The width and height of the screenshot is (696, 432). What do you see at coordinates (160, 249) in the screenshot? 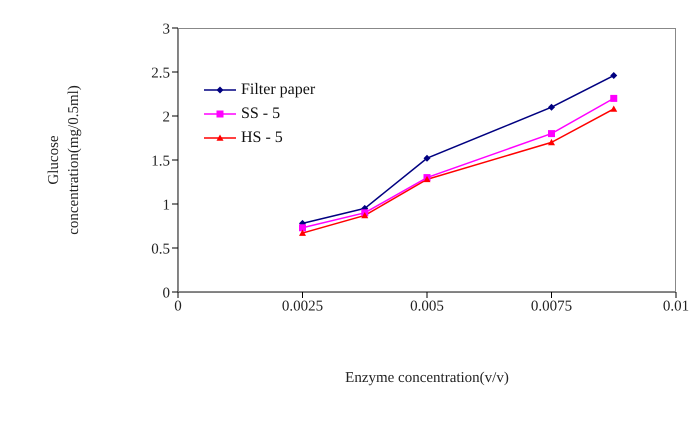
I see `y-tick-label: 0.5` at bounding box center [160, 249].